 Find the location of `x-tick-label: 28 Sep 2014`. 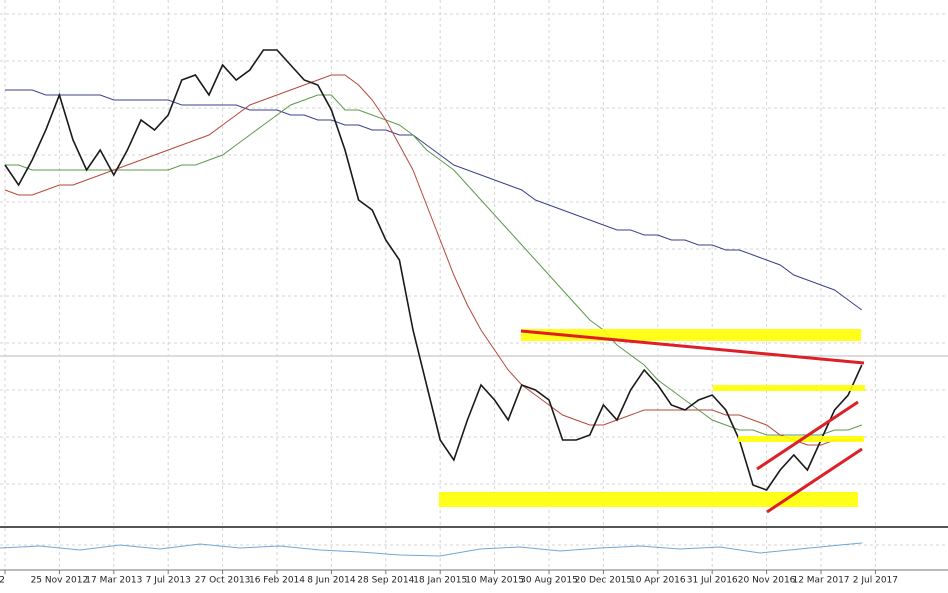

x-tick-label: 28 Sep 2014 is located at coordinates (385, 581).